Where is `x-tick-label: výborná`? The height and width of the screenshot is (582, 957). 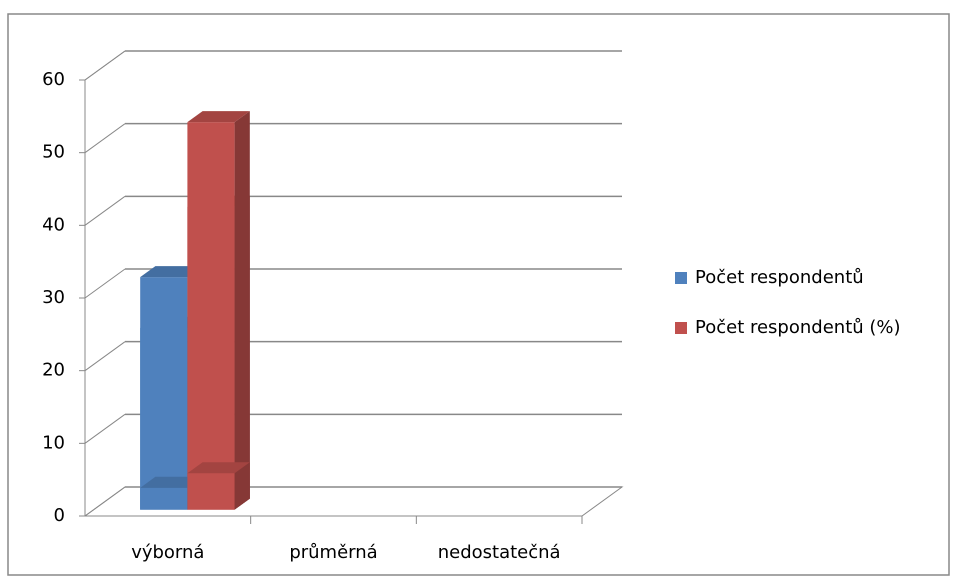
x-tick-label: výborná is located at coordinates (167, 552).